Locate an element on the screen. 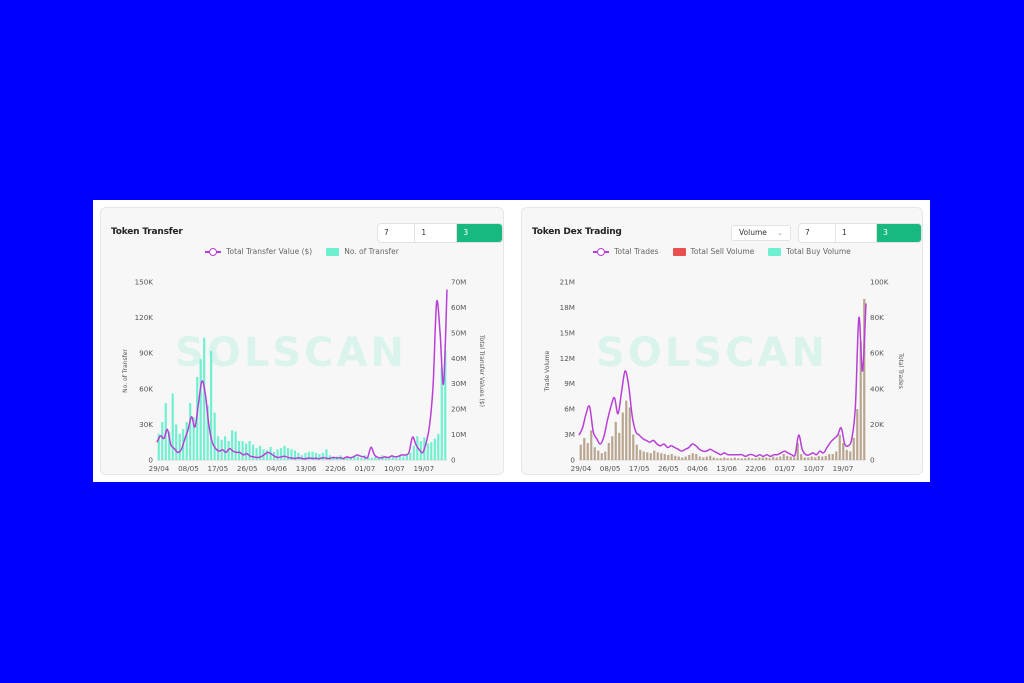 The width and height of the screenshot is (1024, 683). metric-select: Volume ⌄ is located at coordinates (761, 233).